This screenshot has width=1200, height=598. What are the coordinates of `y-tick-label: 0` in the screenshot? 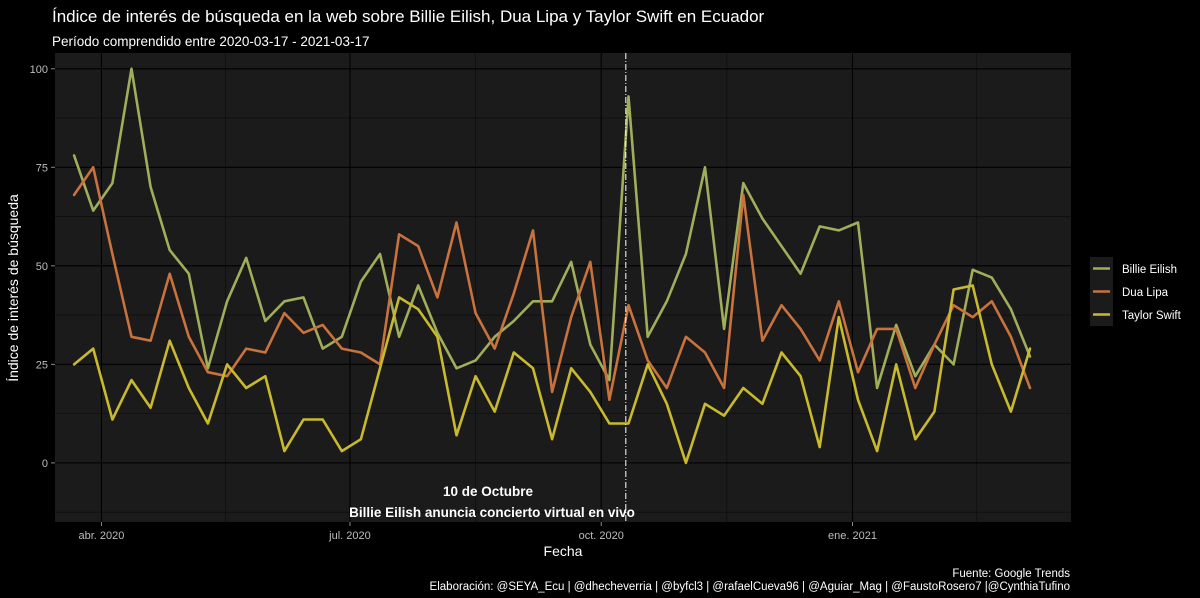 It's located at (45, 464).